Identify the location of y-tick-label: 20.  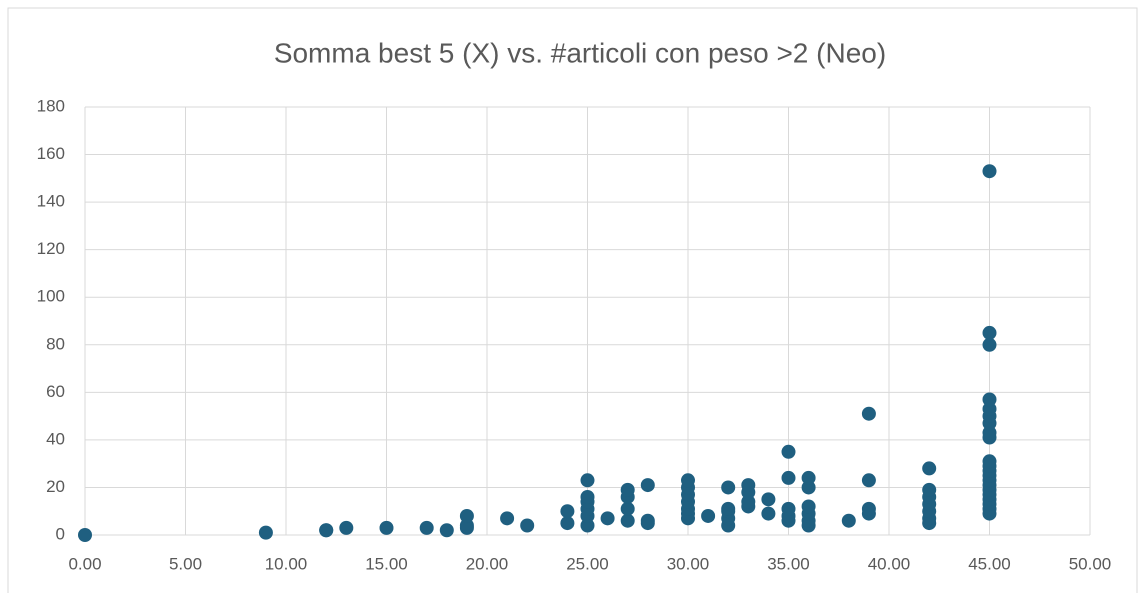
(55, 486).